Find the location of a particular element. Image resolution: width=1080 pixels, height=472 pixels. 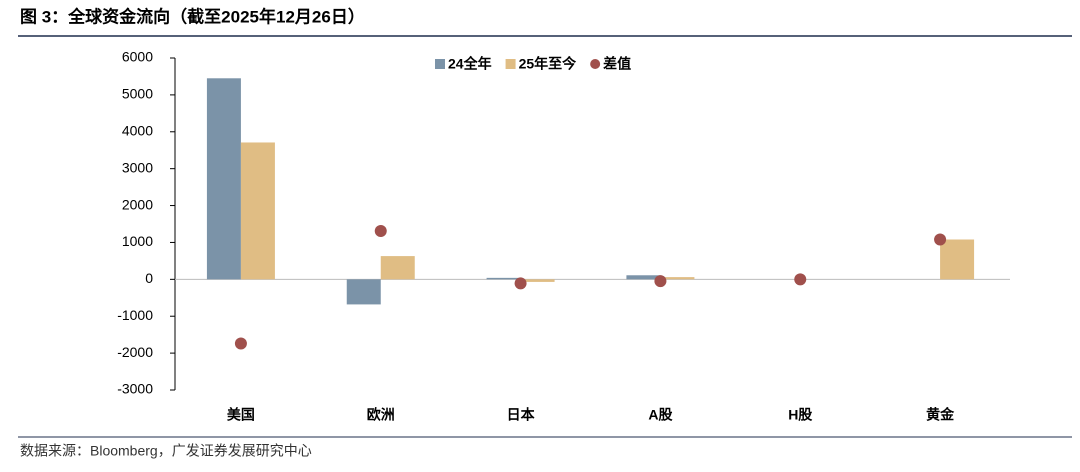

y-tick-label: -3000 is located at coordinates (135, 389).